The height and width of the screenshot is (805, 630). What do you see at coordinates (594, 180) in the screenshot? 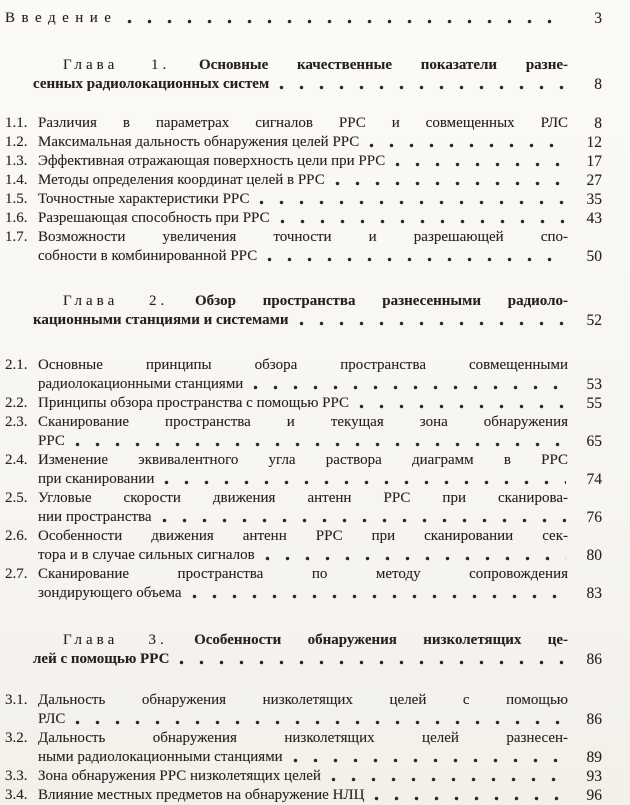
I see `page-number: 27` at bounding box center [594, 180].